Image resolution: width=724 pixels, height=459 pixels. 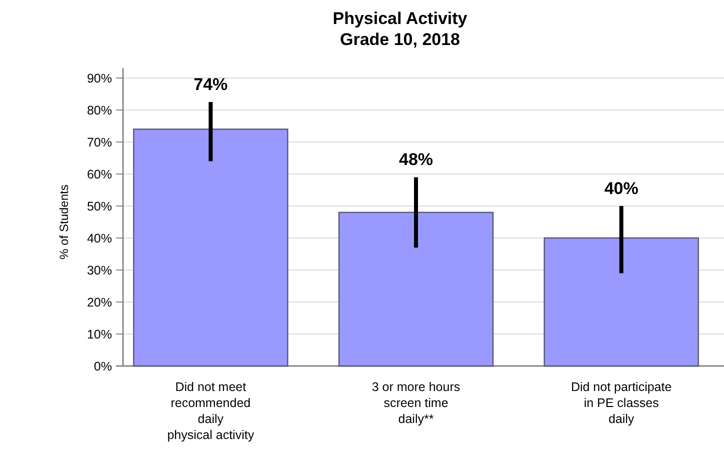 I want to click on data-label: 74%, so click(x=211, y=84).